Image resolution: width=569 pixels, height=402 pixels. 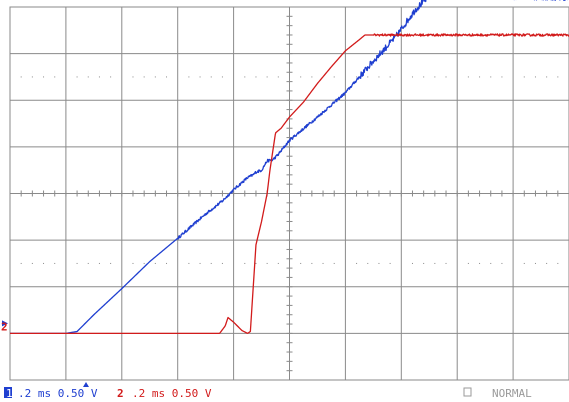 I want to click on ground-marker-ch2: 2, so click(x=4, y=326).